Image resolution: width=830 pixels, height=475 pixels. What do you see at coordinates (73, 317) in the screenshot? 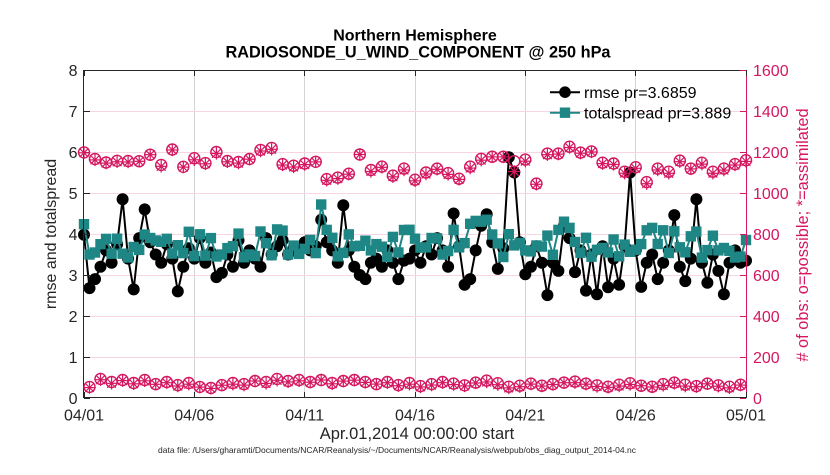
I see `svg-text: 2` at bounding box center [73, 317].